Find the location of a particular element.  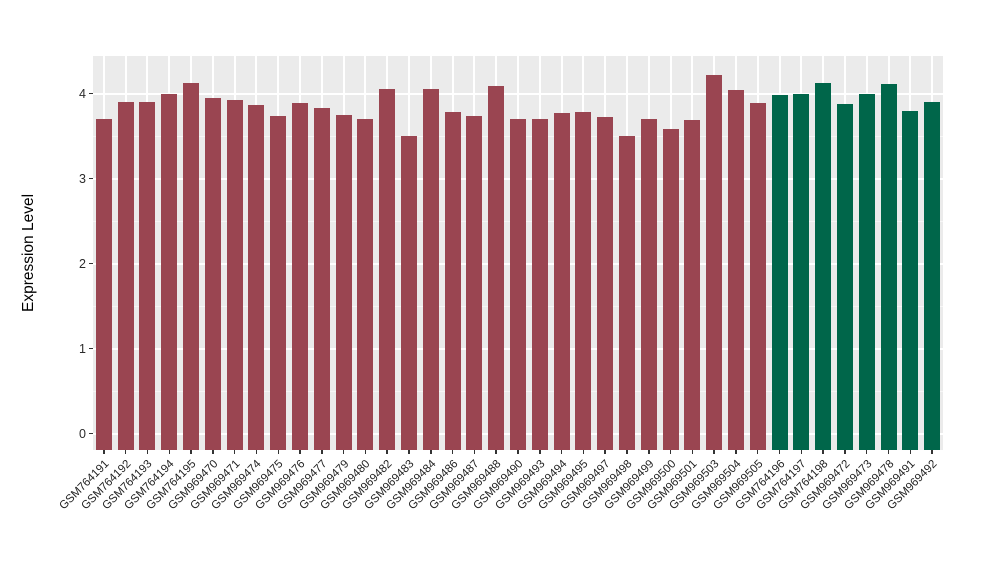

bar-GSM969488 is located at coordinates (496, 267).